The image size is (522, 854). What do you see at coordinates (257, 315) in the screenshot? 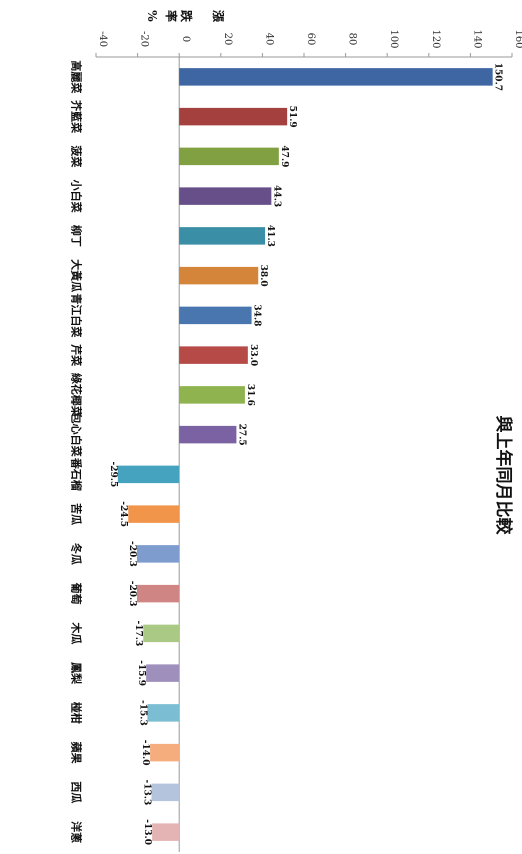
I see `bar-value-label: 34.8` at bounding box center [257, 315].